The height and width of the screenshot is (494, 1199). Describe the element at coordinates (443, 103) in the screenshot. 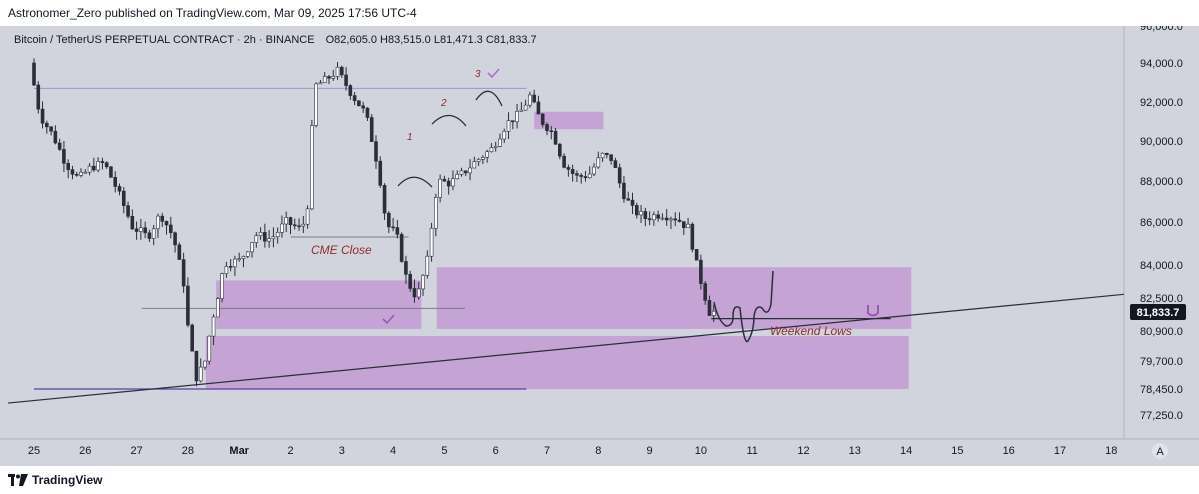

I see `wave-count-2: 2` at that location.